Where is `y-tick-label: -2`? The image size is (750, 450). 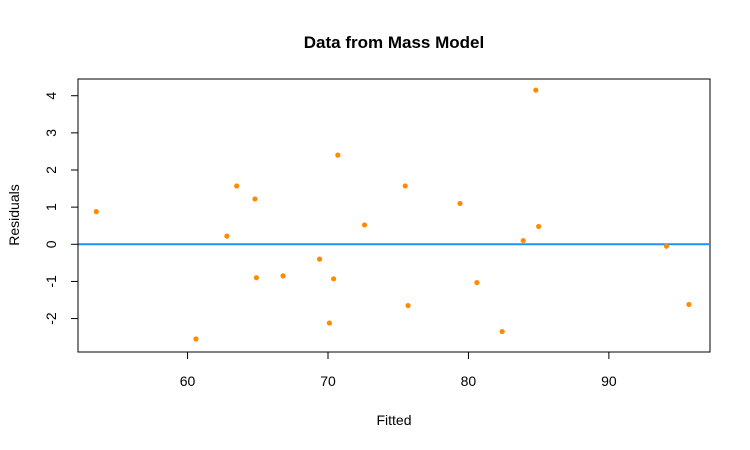 y-tick-label: -2 is located at coordinates (51, 318).